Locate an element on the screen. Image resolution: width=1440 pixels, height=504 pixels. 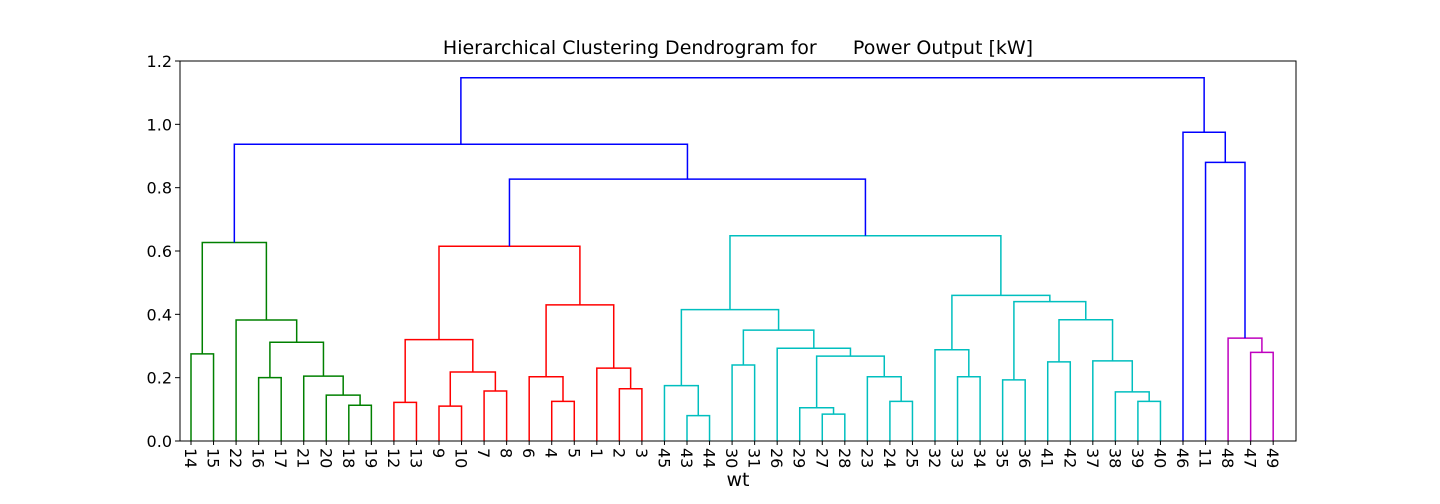
cluster-link-O is located at coordinates (546, 408).